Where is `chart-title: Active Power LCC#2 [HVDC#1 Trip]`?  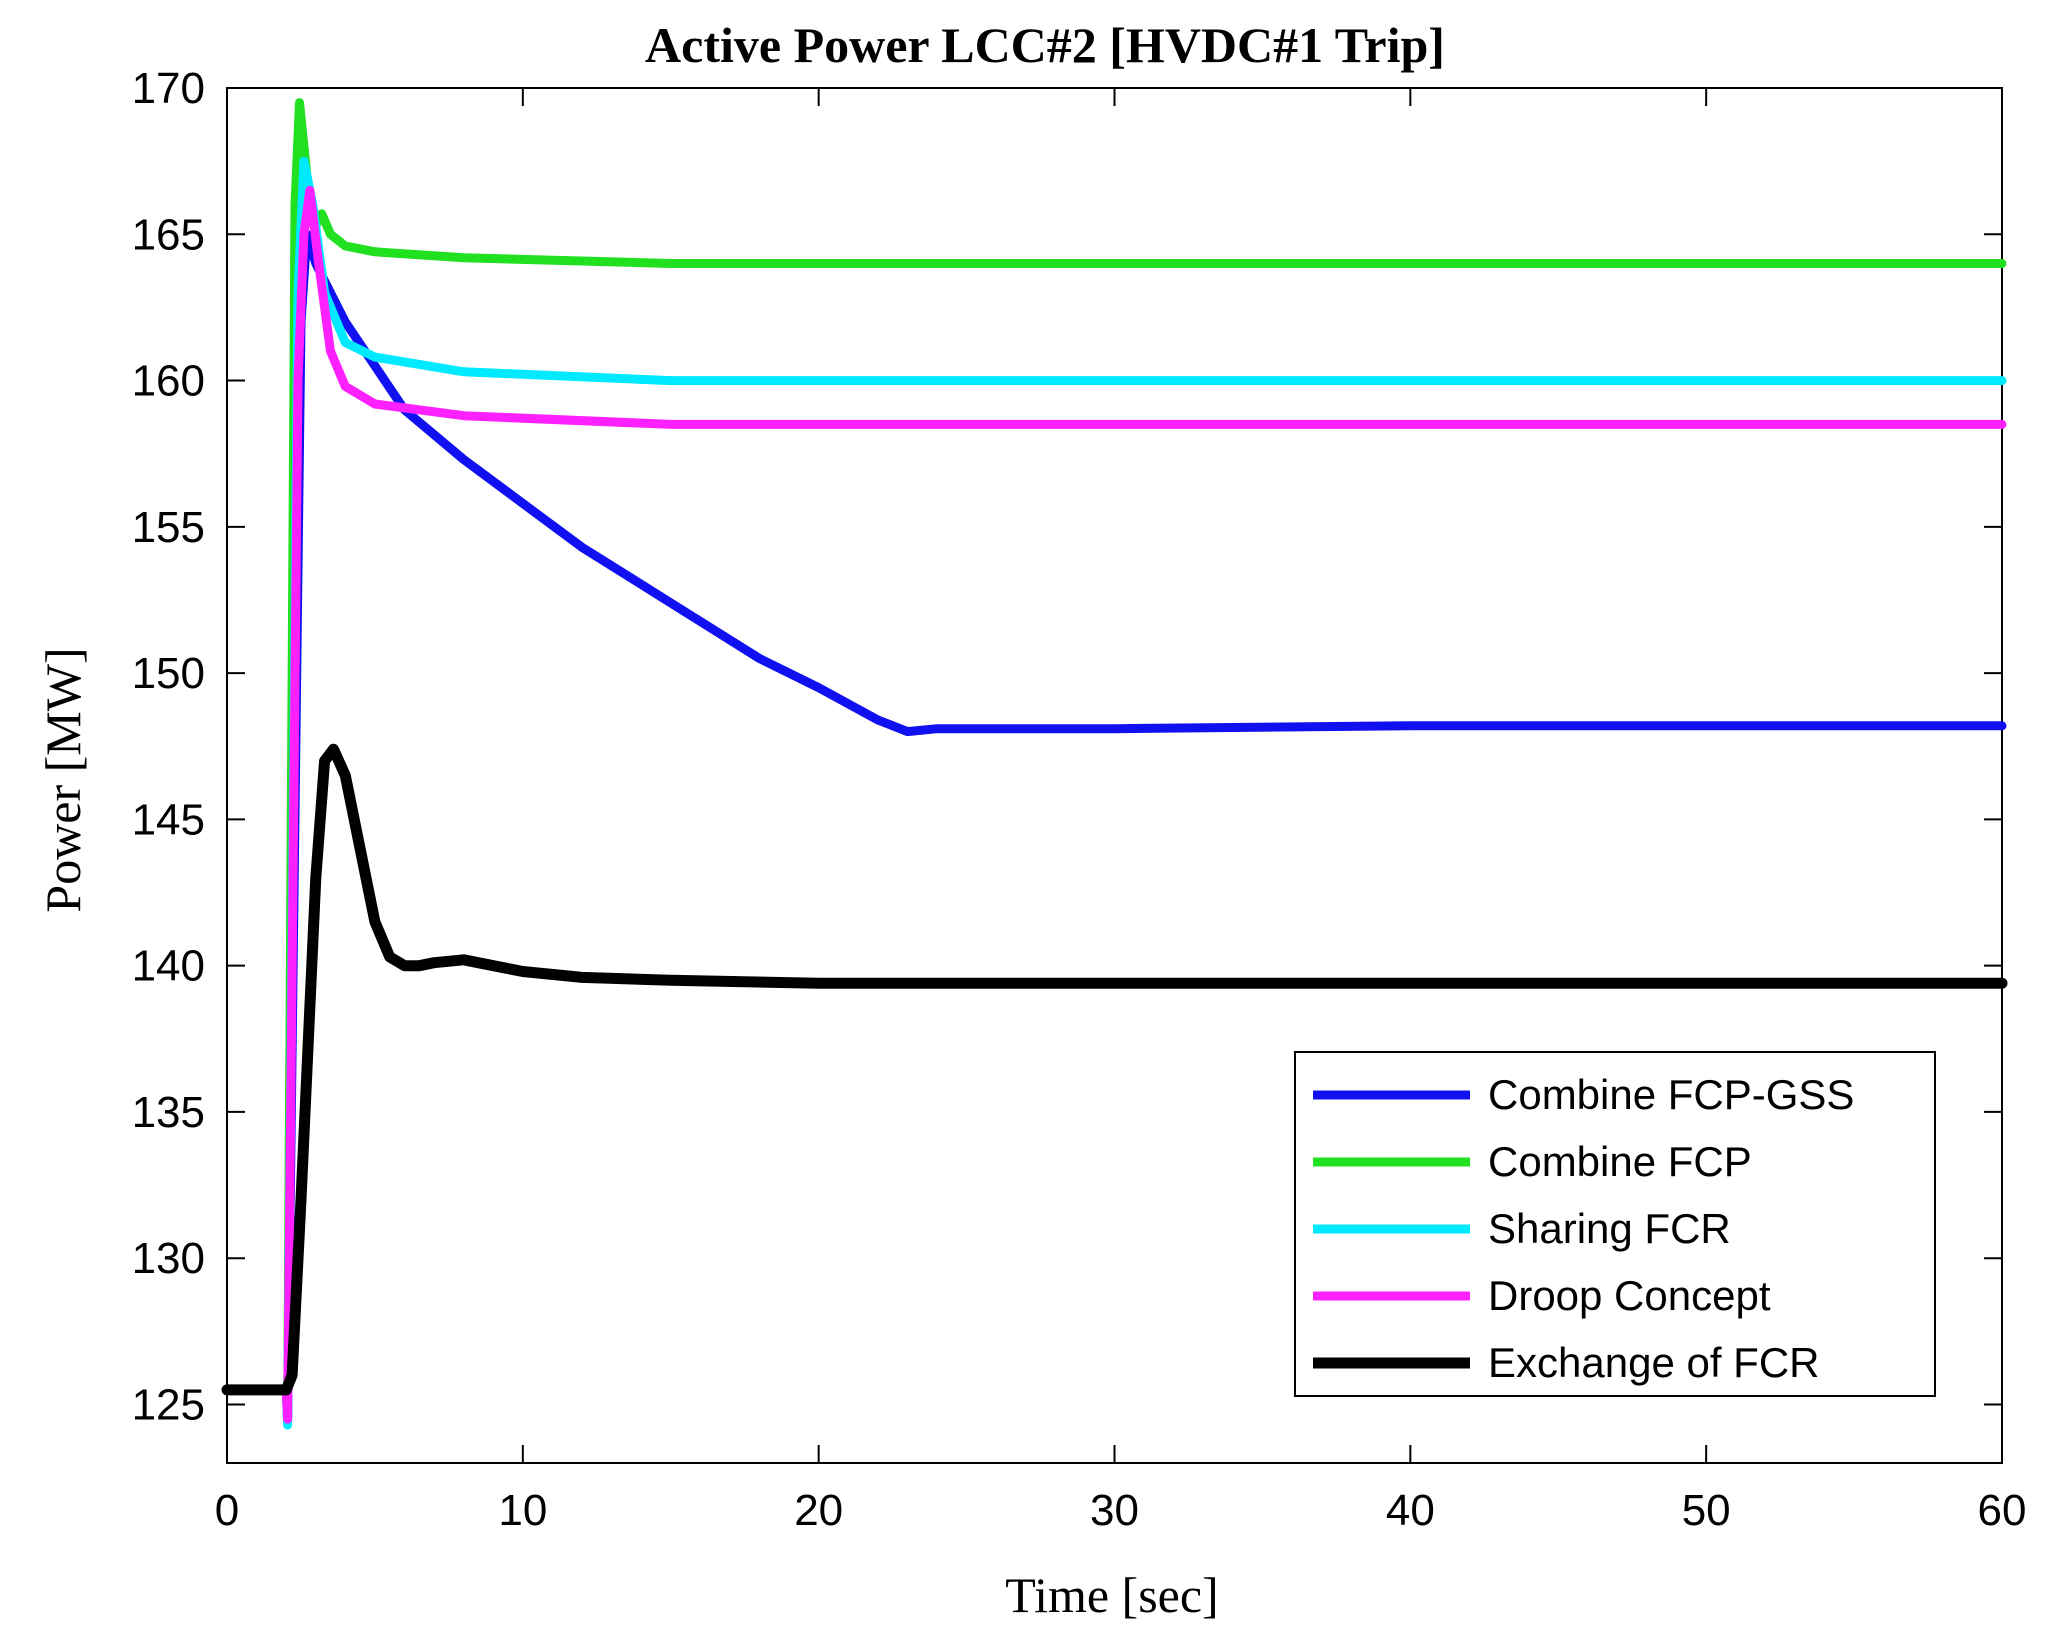 chart-title: Active Power LCC#2 [HVDC#1 Trip] is located at coordinates (1045, 45).